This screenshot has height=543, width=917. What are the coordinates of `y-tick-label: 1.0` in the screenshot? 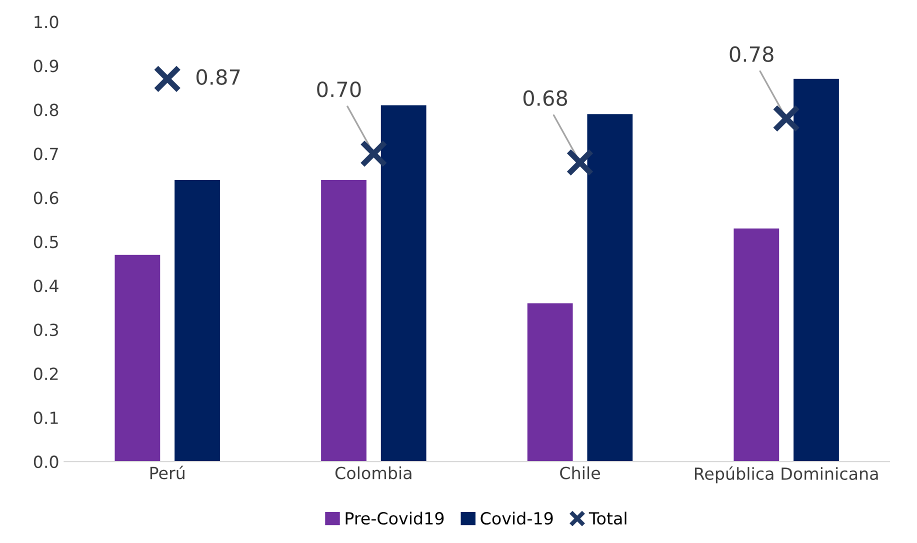 It's located at (46, 22).